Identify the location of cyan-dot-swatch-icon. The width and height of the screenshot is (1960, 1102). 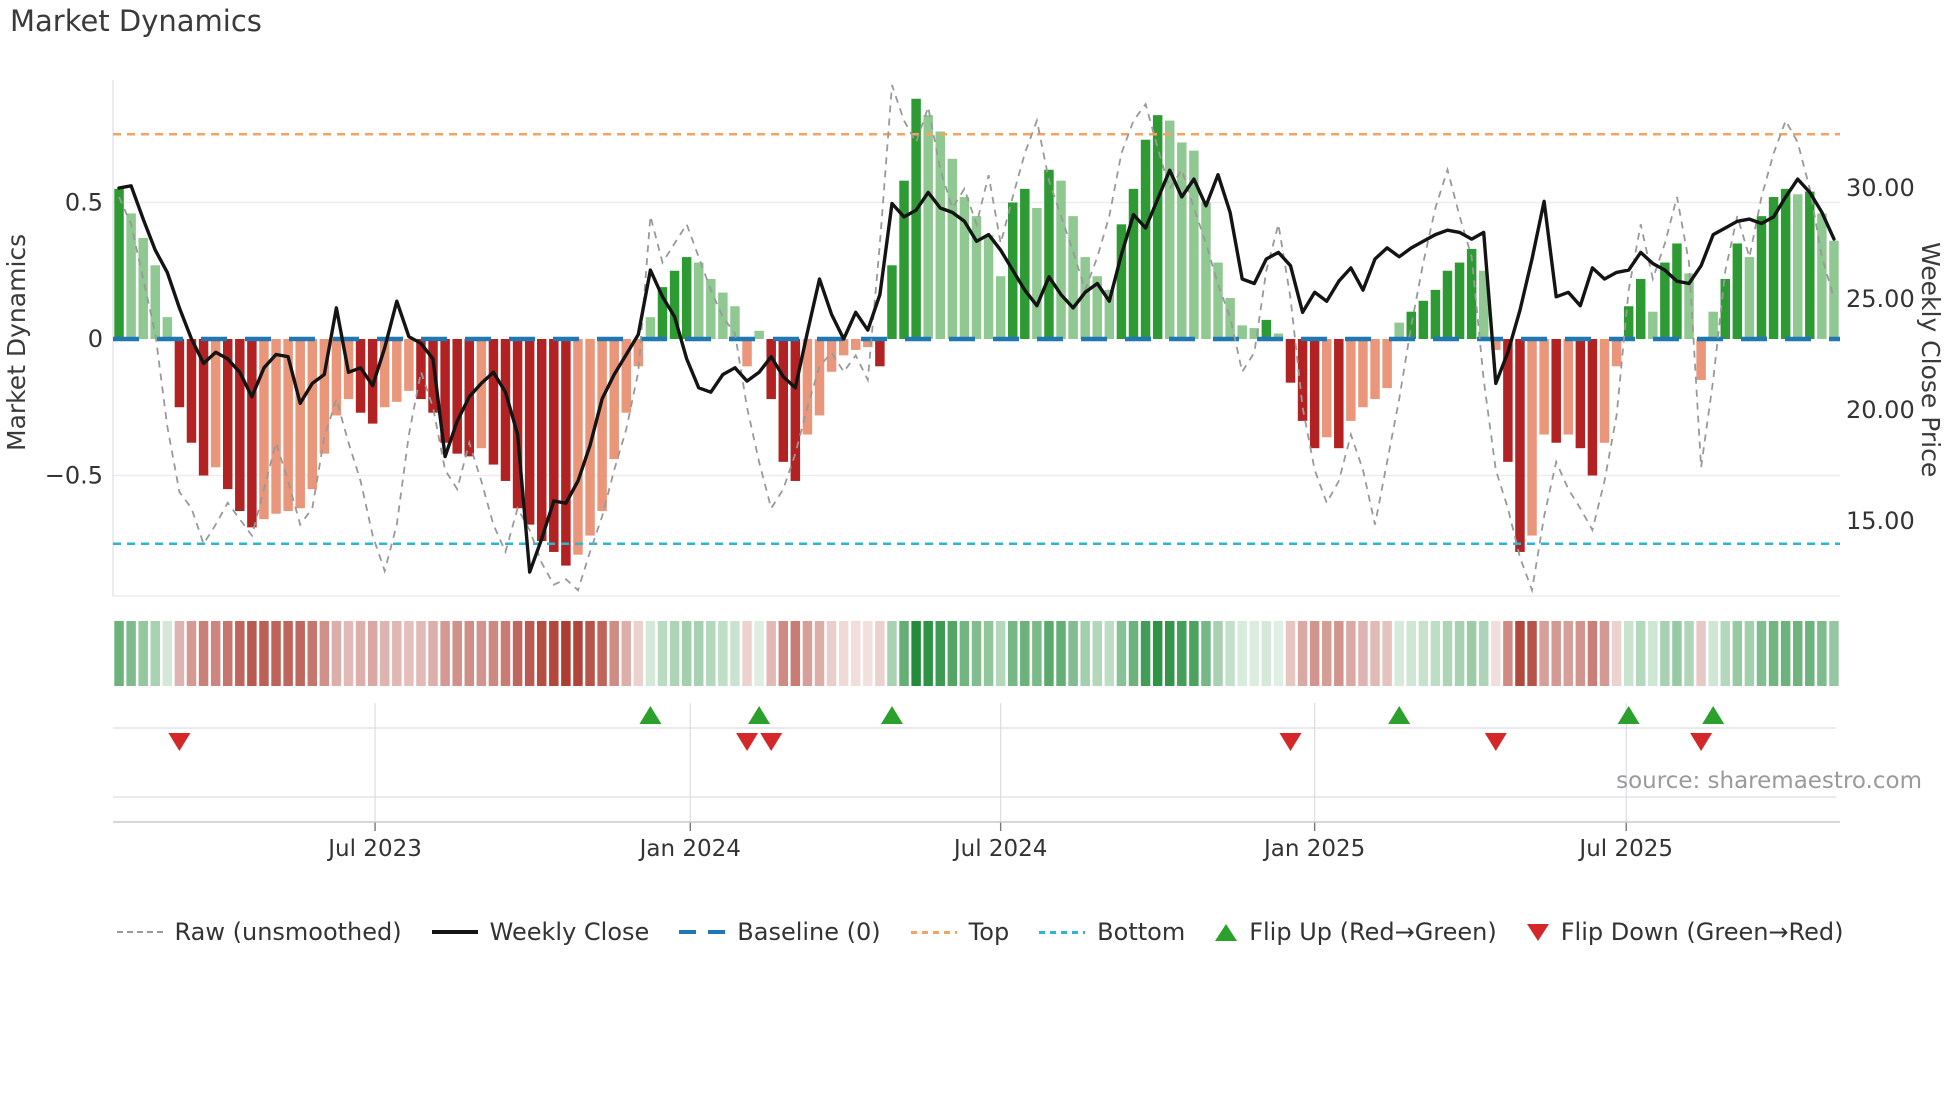
(1062, 932).